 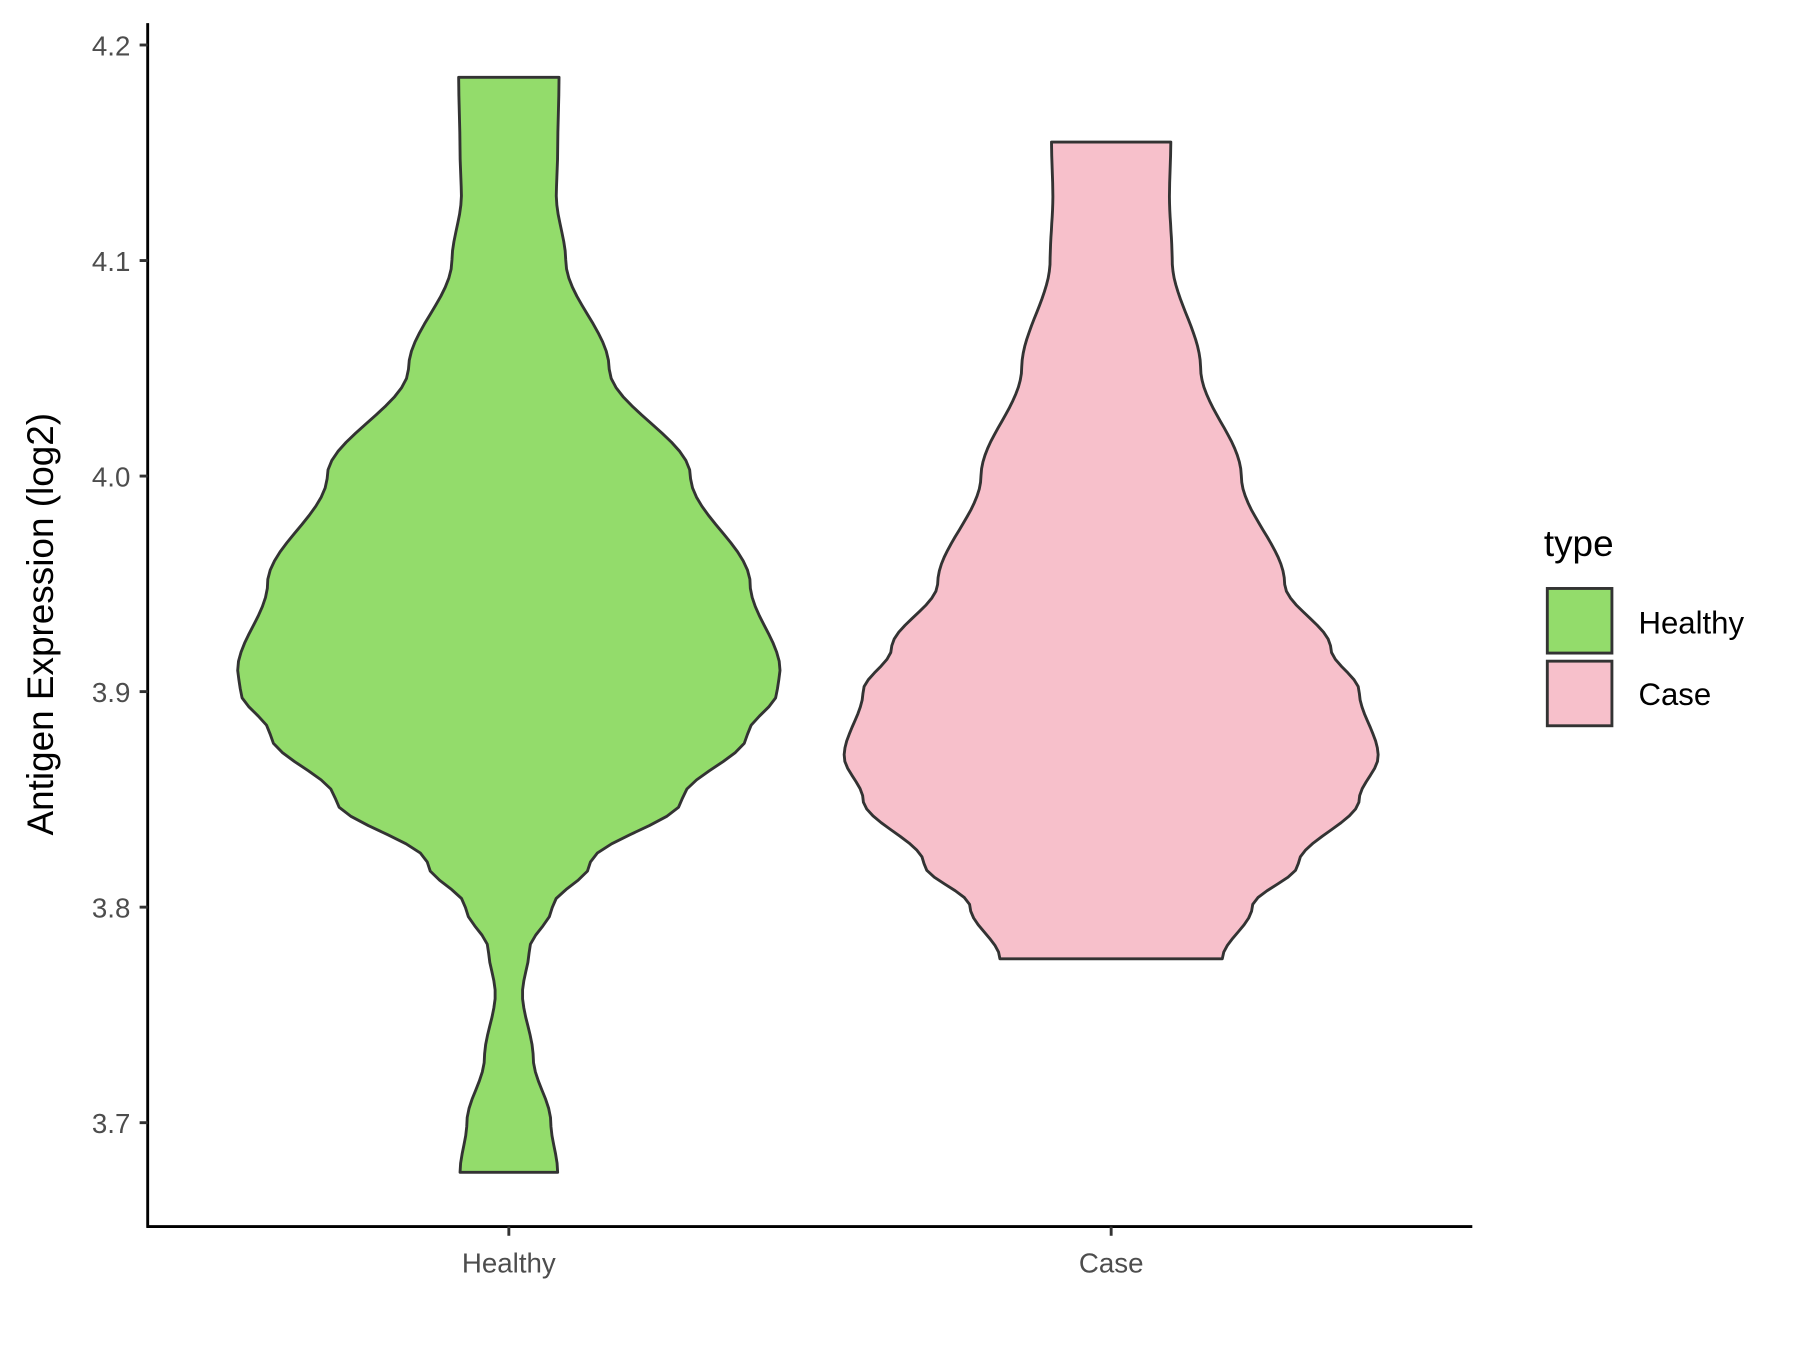 I want to click on x-ticks: Healthy Case, so click(x=803, y=1252).